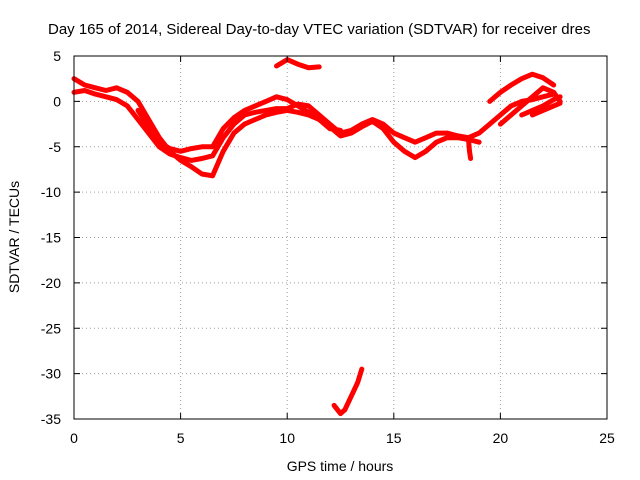 This screenshot has width=640, height=480. Describe the element at coordinates (57, 56) in the screenshot. I see `y-tick-label: 5` at that location.